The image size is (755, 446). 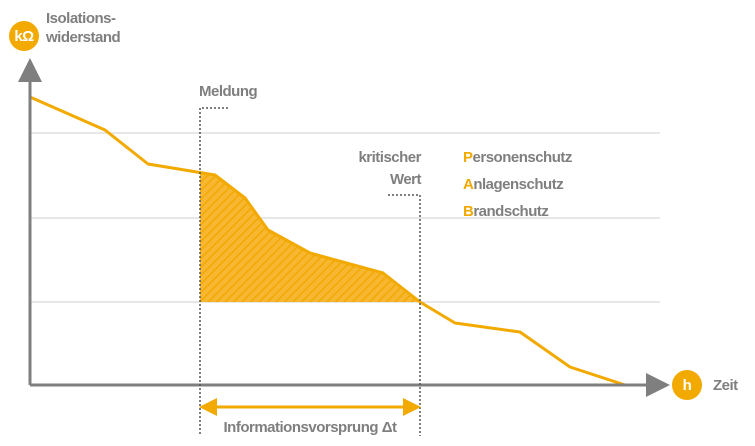 What do you see at coordinates (406, 179) in the screenshot?
I see `critical-label: Wert` at bounding box center [406, 179].